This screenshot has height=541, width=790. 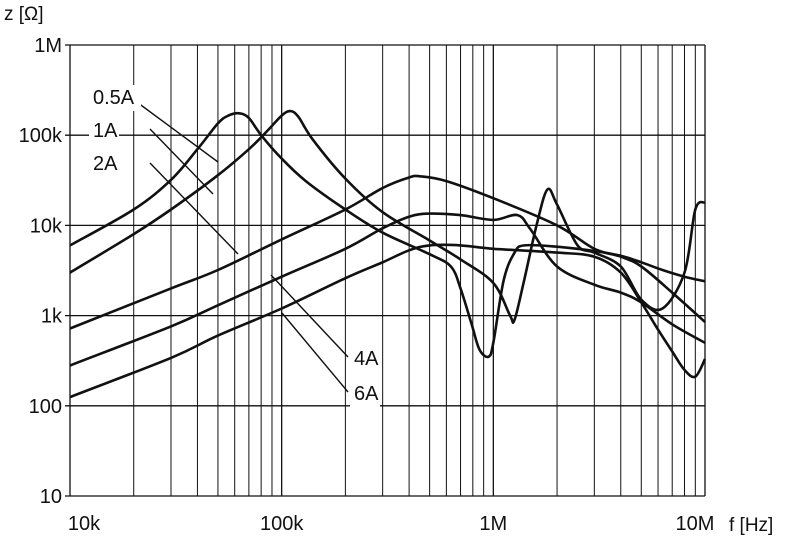 What do you see at coordinates (695, 524) in the screenshot?
I see `x-tick-label: 10M` at bounding box center [695, 524].